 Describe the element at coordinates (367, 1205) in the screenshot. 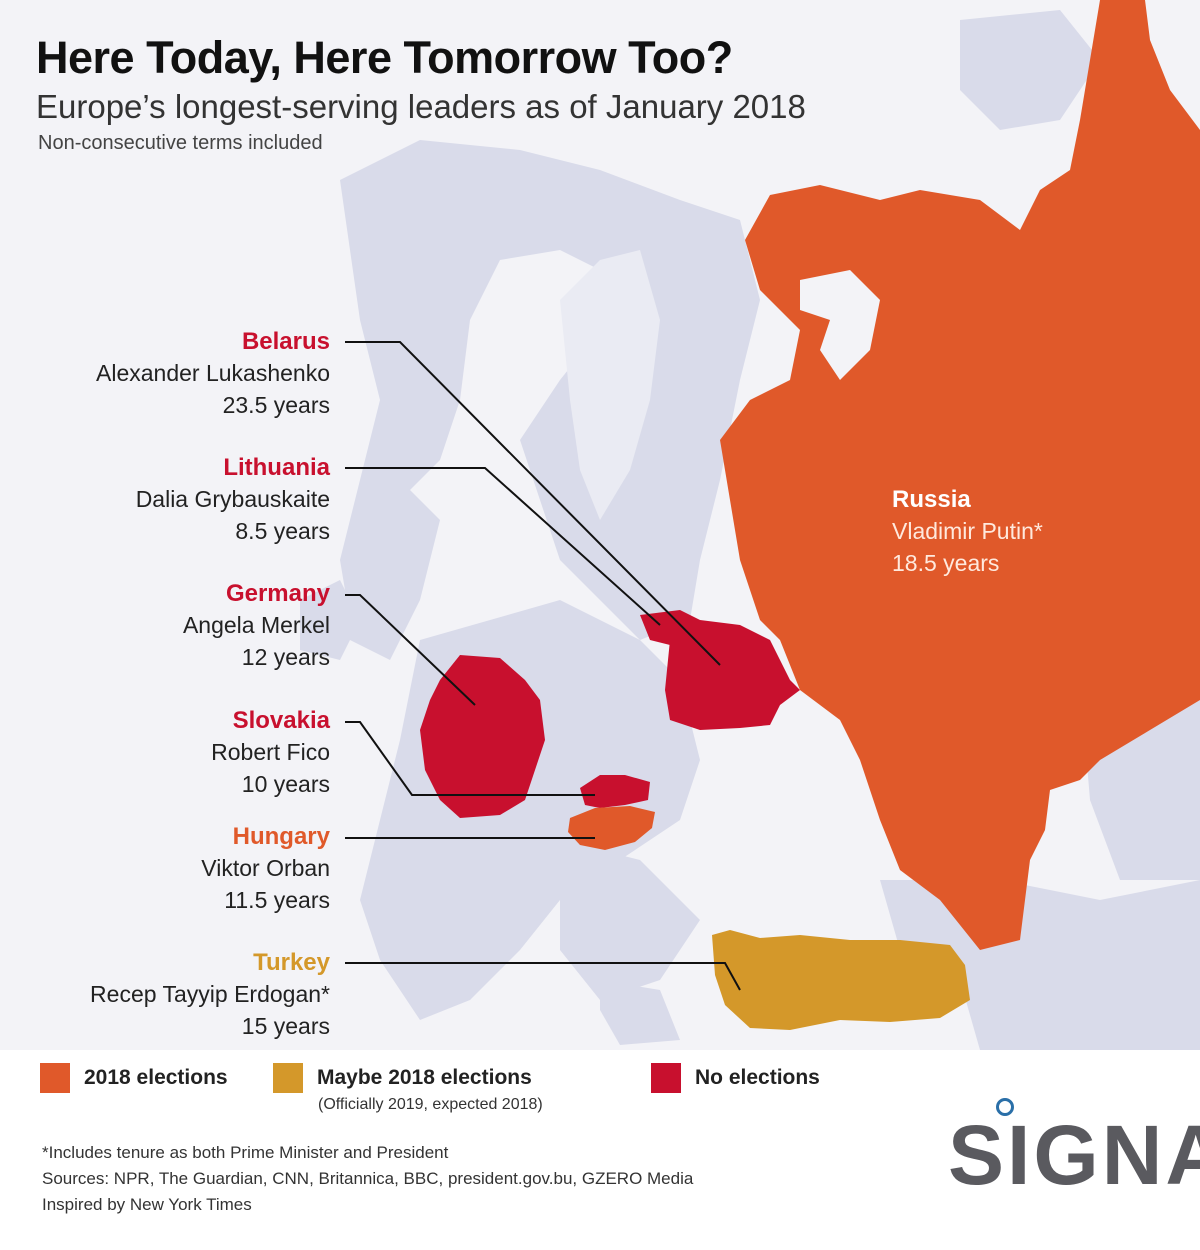

I see `inspired-by: Inspired by New York Times` at that location.